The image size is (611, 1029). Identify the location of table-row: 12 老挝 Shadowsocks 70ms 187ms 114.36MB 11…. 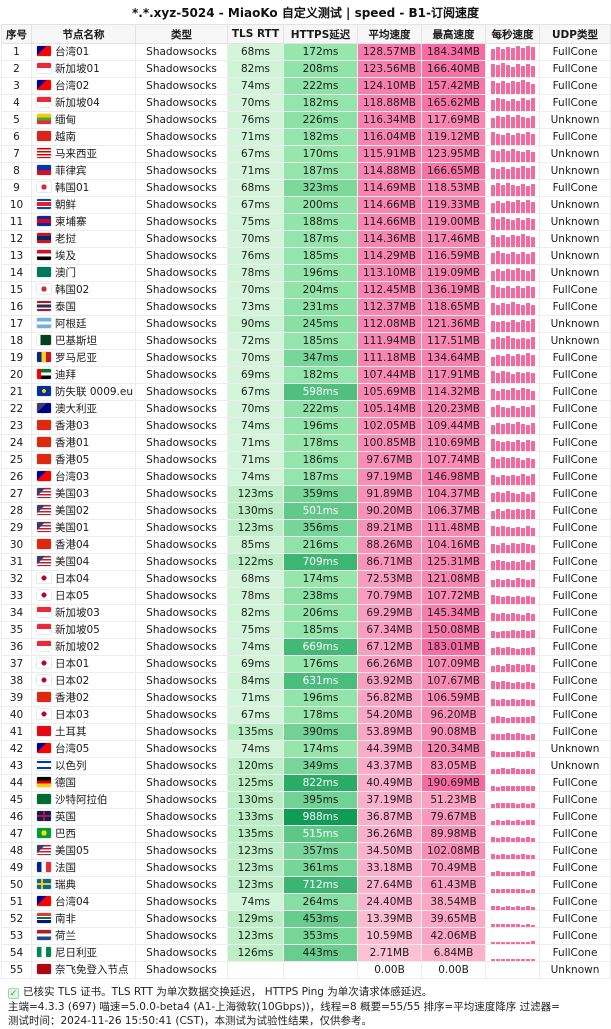
(306, 239).